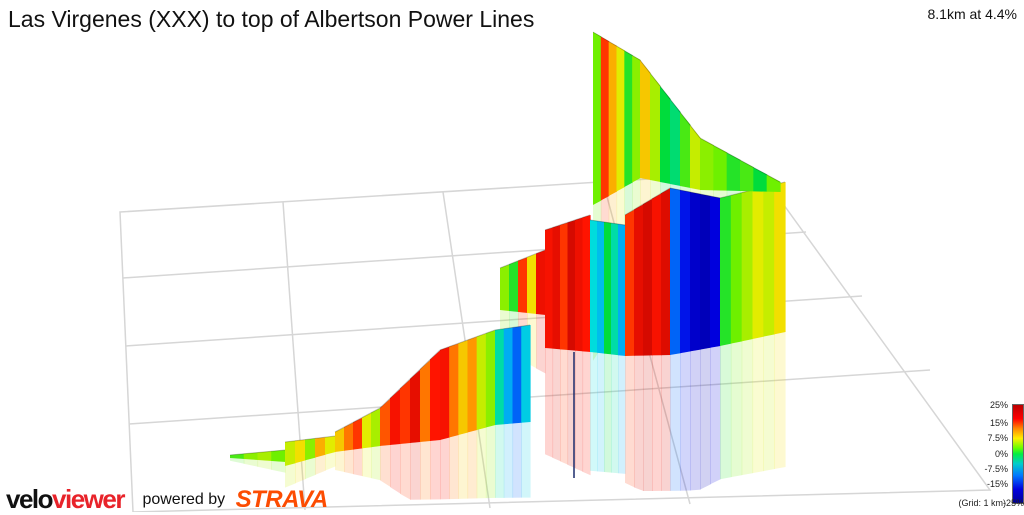 This screenshot has width=1024, height=515. Describe the element at coordinates (167, 499) in the screenshot. I see `branding: veloviewer powered by STRAVA` at that location.